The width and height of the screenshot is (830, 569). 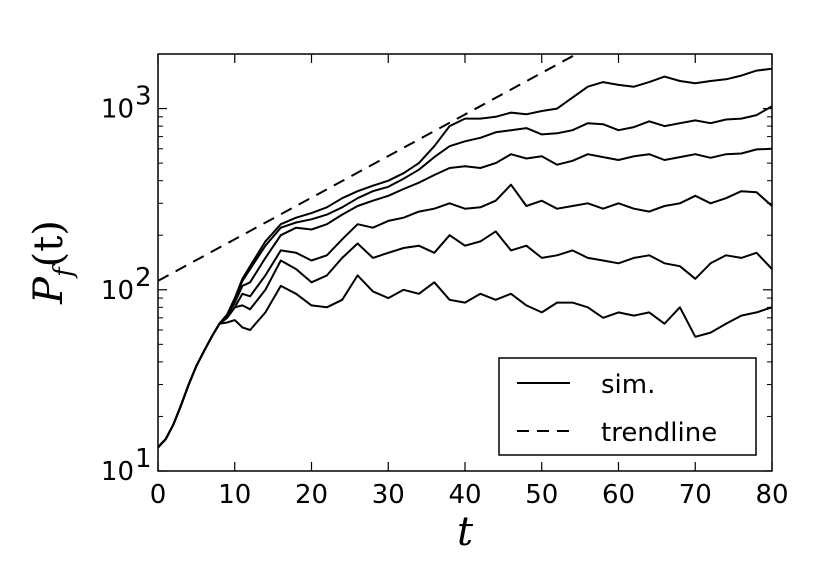 What do you see at coordinates (628, 385) in the screenshot?
I see `legend-label-sim: sim.` at bounding box center [628, 385].